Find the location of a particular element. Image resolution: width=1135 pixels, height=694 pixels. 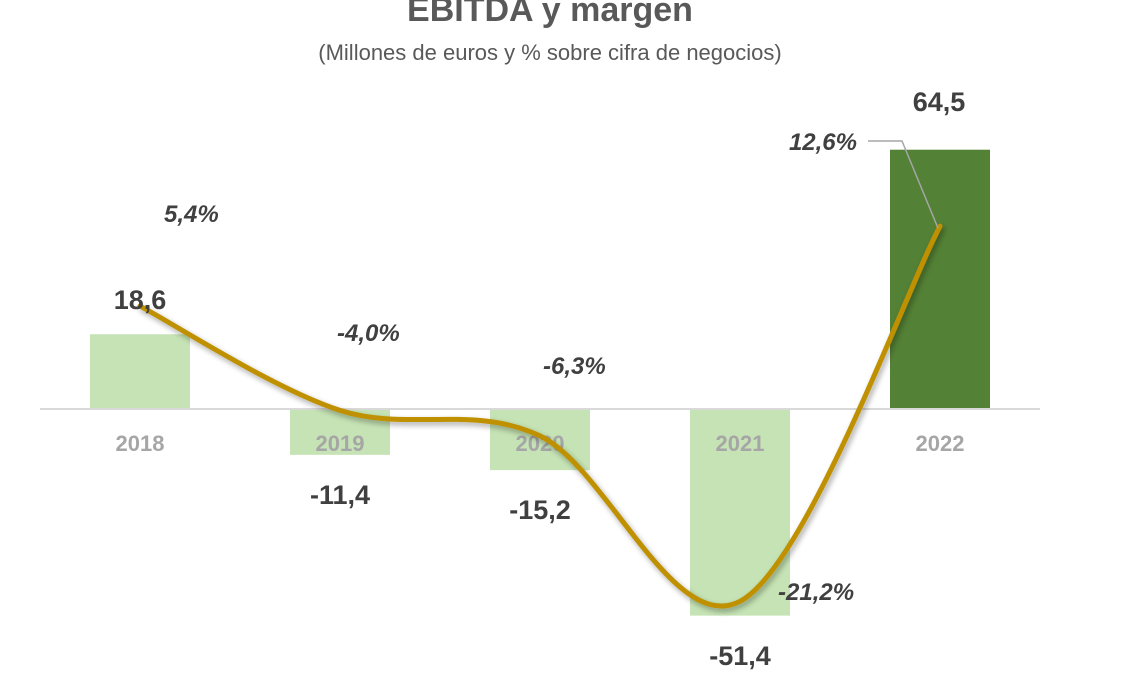

margin-value-label-2020: -6,3% is located at coordinates (574, 366).